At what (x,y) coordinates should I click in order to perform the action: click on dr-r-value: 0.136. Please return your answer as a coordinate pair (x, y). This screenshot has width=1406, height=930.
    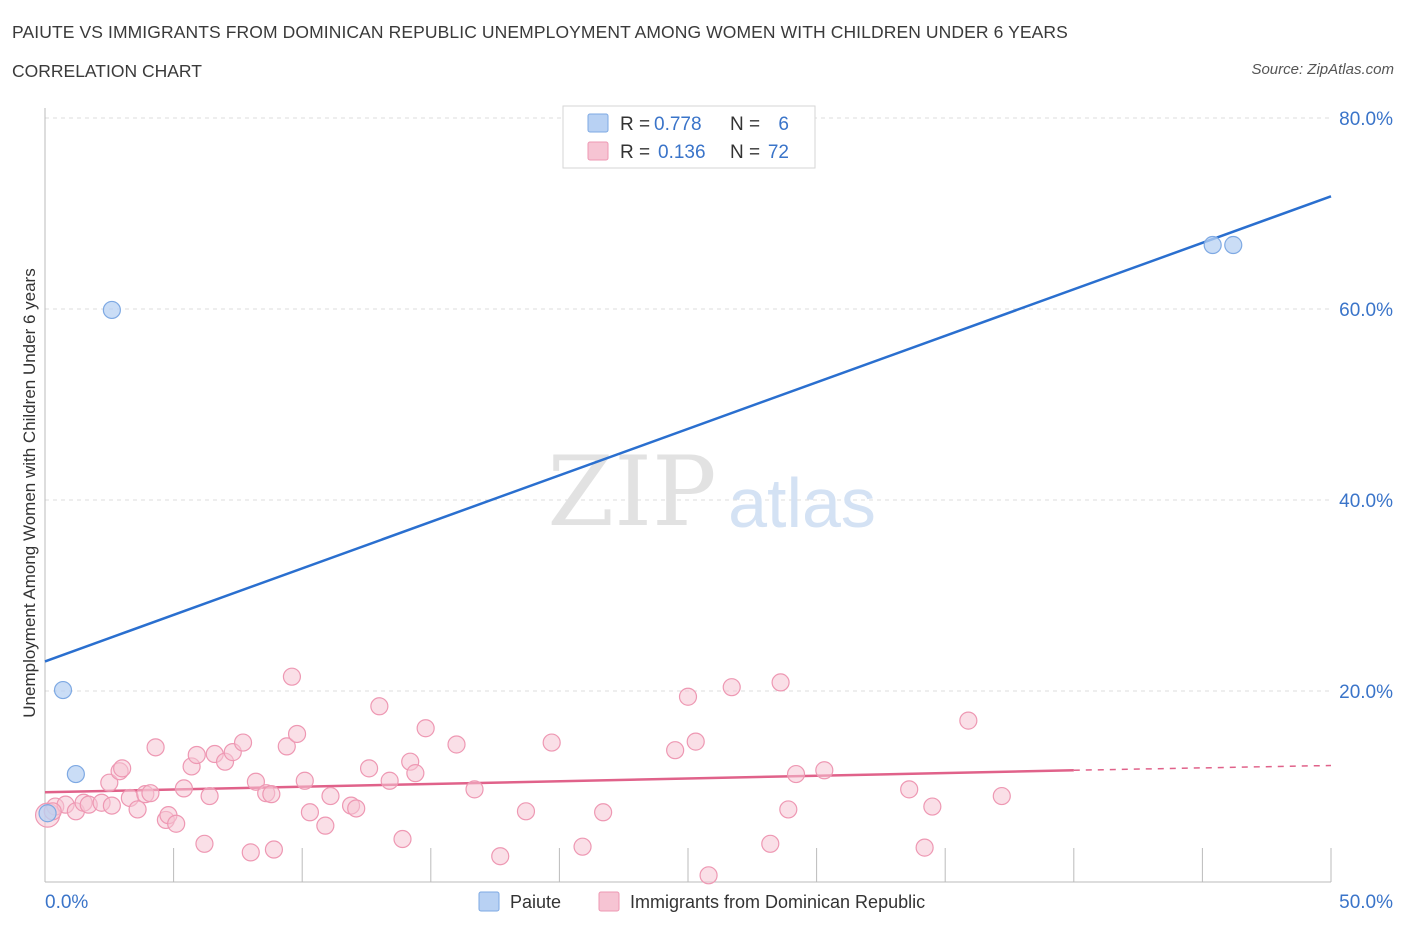
    Looking at the image, I should click on (682, 152).